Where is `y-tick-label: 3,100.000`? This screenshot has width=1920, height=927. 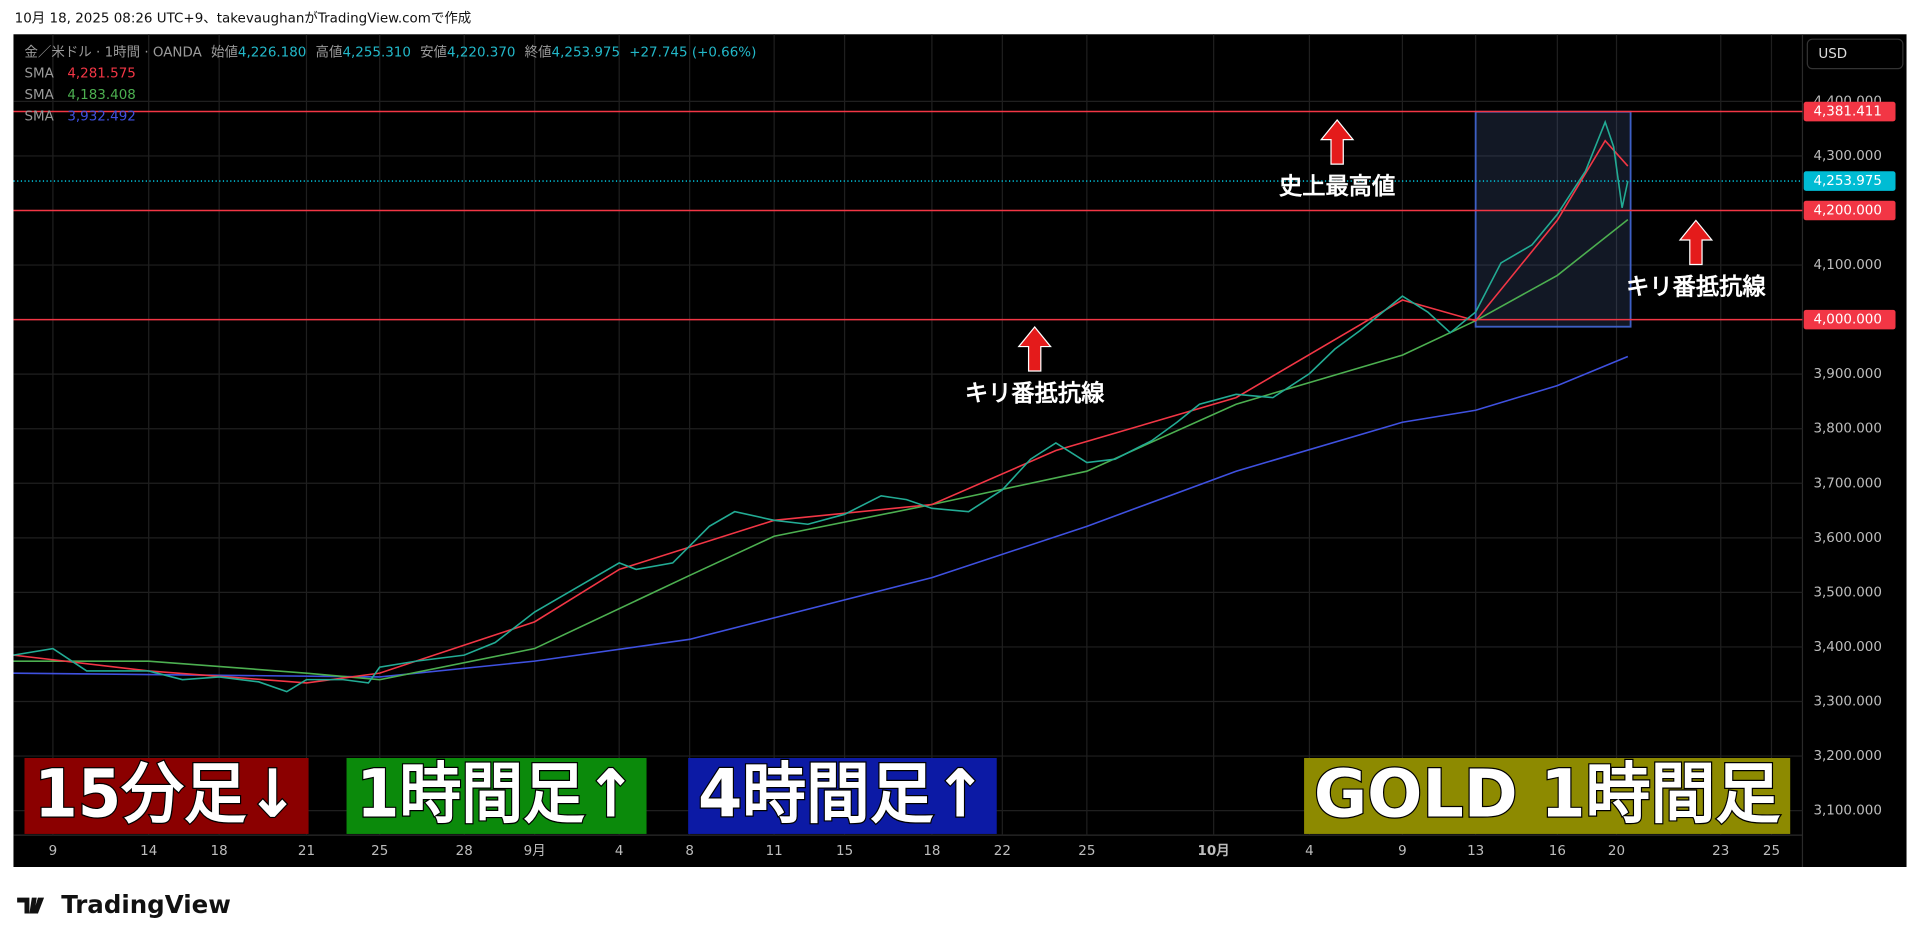 y-tick-label: 3,100.000 is located at coordinates (1847, 811).